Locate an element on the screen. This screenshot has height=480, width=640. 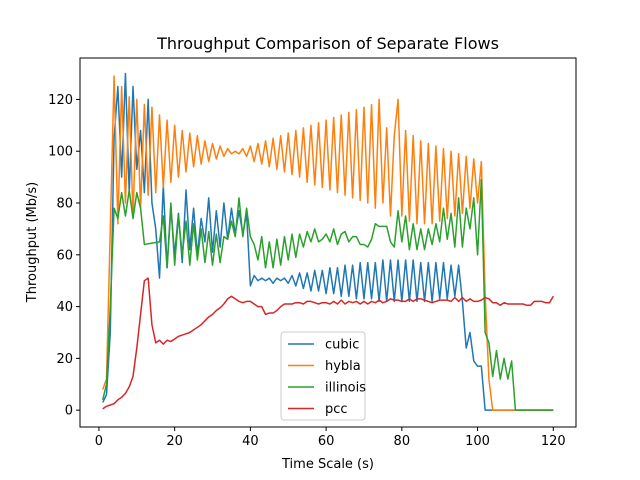
y-tick-label: 0 is located at coordinates (69, 411).